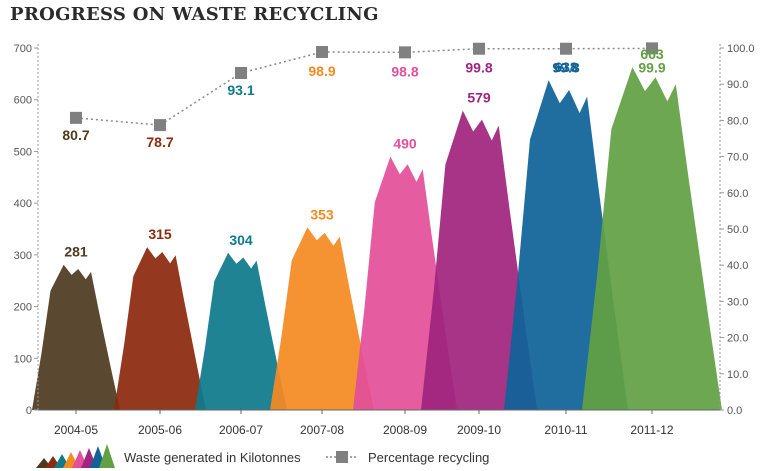 The width and height of the screenshot is (768, 471). What do you see at coordinates (734, 411) in the screenshot?
I see `right-tick-label: 0.0` at bounding box center [734, 411].